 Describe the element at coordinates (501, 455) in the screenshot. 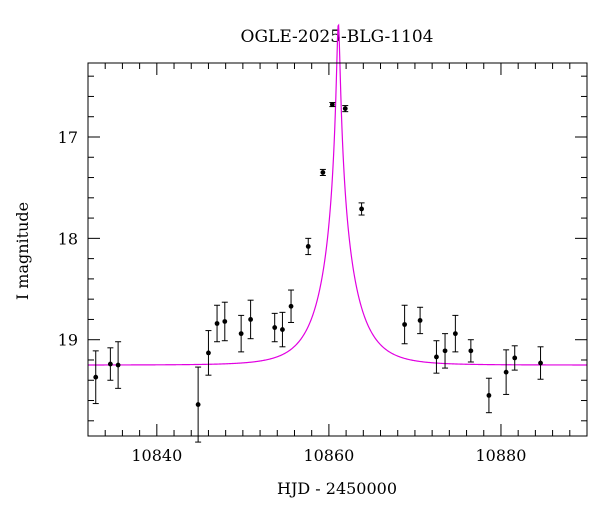

I see `x-tick-label: 10880` at that location.